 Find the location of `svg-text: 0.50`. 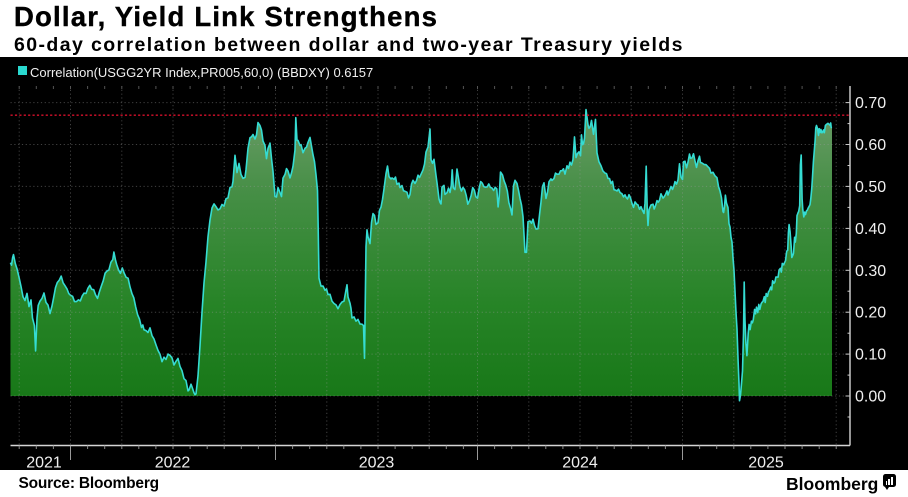

svg-text: 0.50 is located at coordinates (870, 187).